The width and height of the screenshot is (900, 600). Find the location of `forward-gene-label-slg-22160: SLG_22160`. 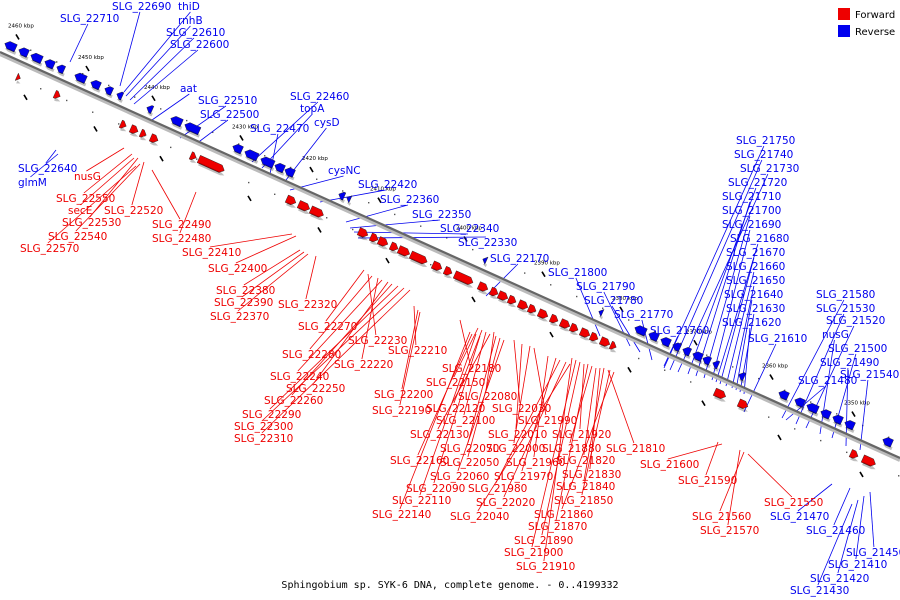

forward-gene-label-slg-22160: SLG_22160 is located at coordinates (419, 461).